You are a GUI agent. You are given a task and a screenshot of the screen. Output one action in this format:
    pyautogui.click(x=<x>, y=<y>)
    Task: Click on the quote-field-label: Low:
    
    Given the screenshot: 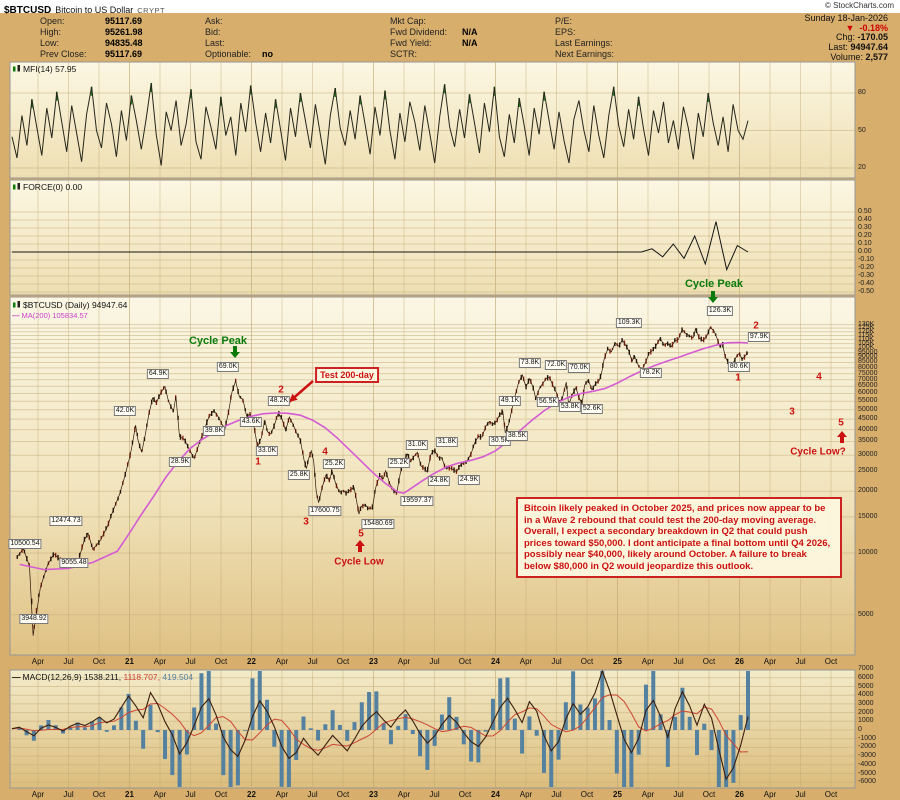 What is the action you would take?
    pyautogui.click(x=50, y=43)
    